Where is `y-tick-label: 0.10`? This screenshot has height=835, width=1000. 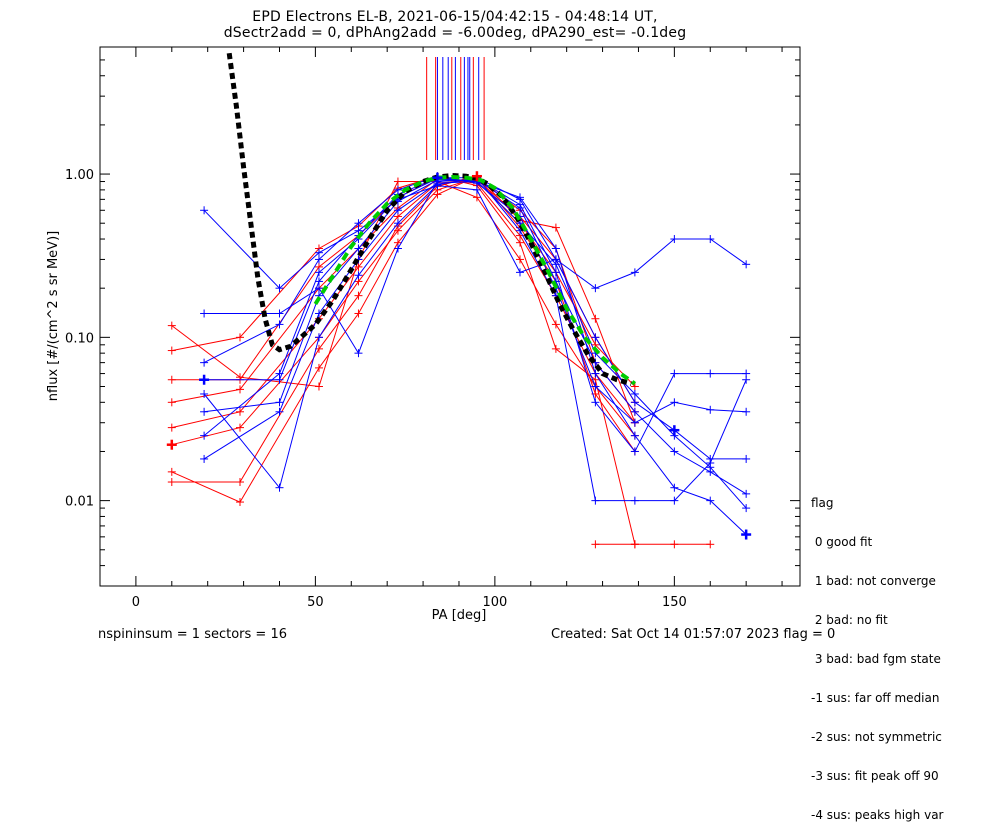 y-tick-label: 0.10 is located at coordinates (79, 338).